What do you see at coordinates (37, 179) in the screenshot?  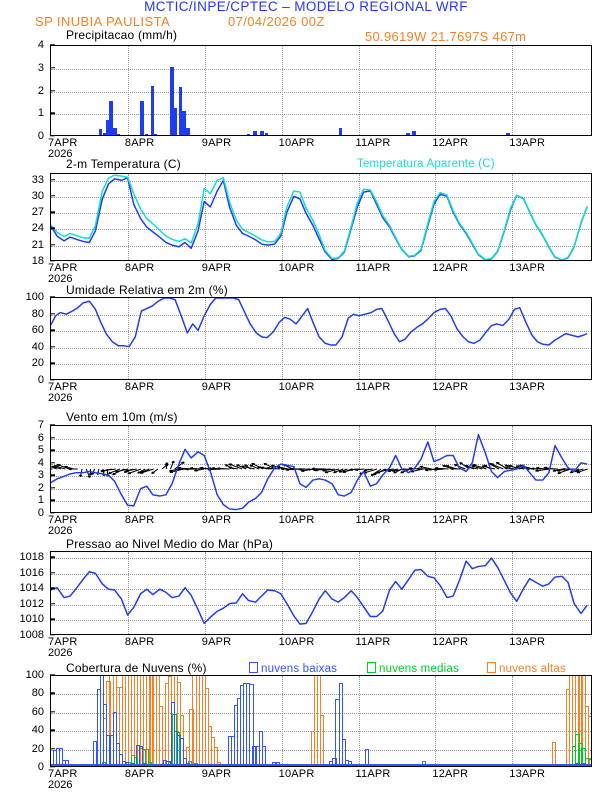 I see `ytick-label: 33` at bounding box center [37, 179].